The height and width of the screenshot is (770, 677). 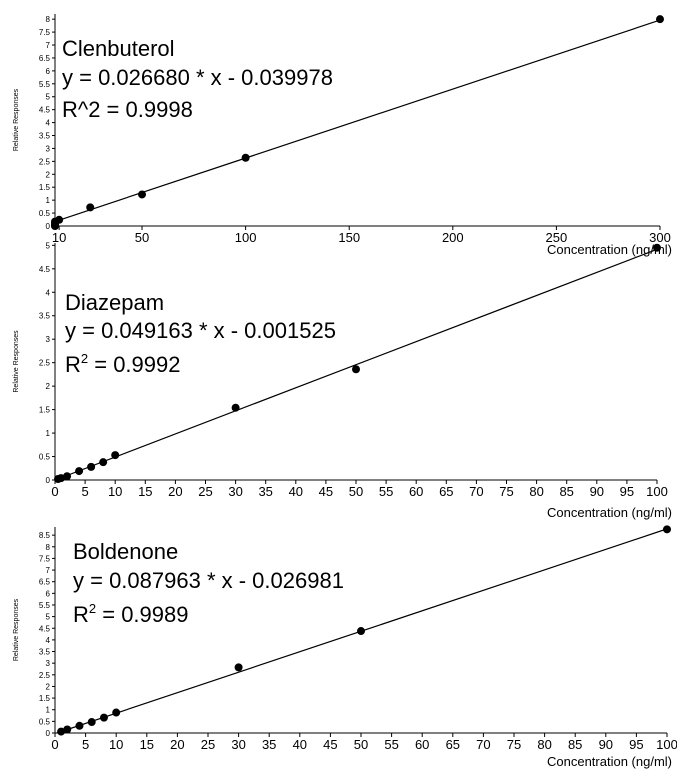 What do you see at coordinates (45, 605) in the screenshot?
I see `y-tick-label: 5.5` at bounding box center [45, 605].